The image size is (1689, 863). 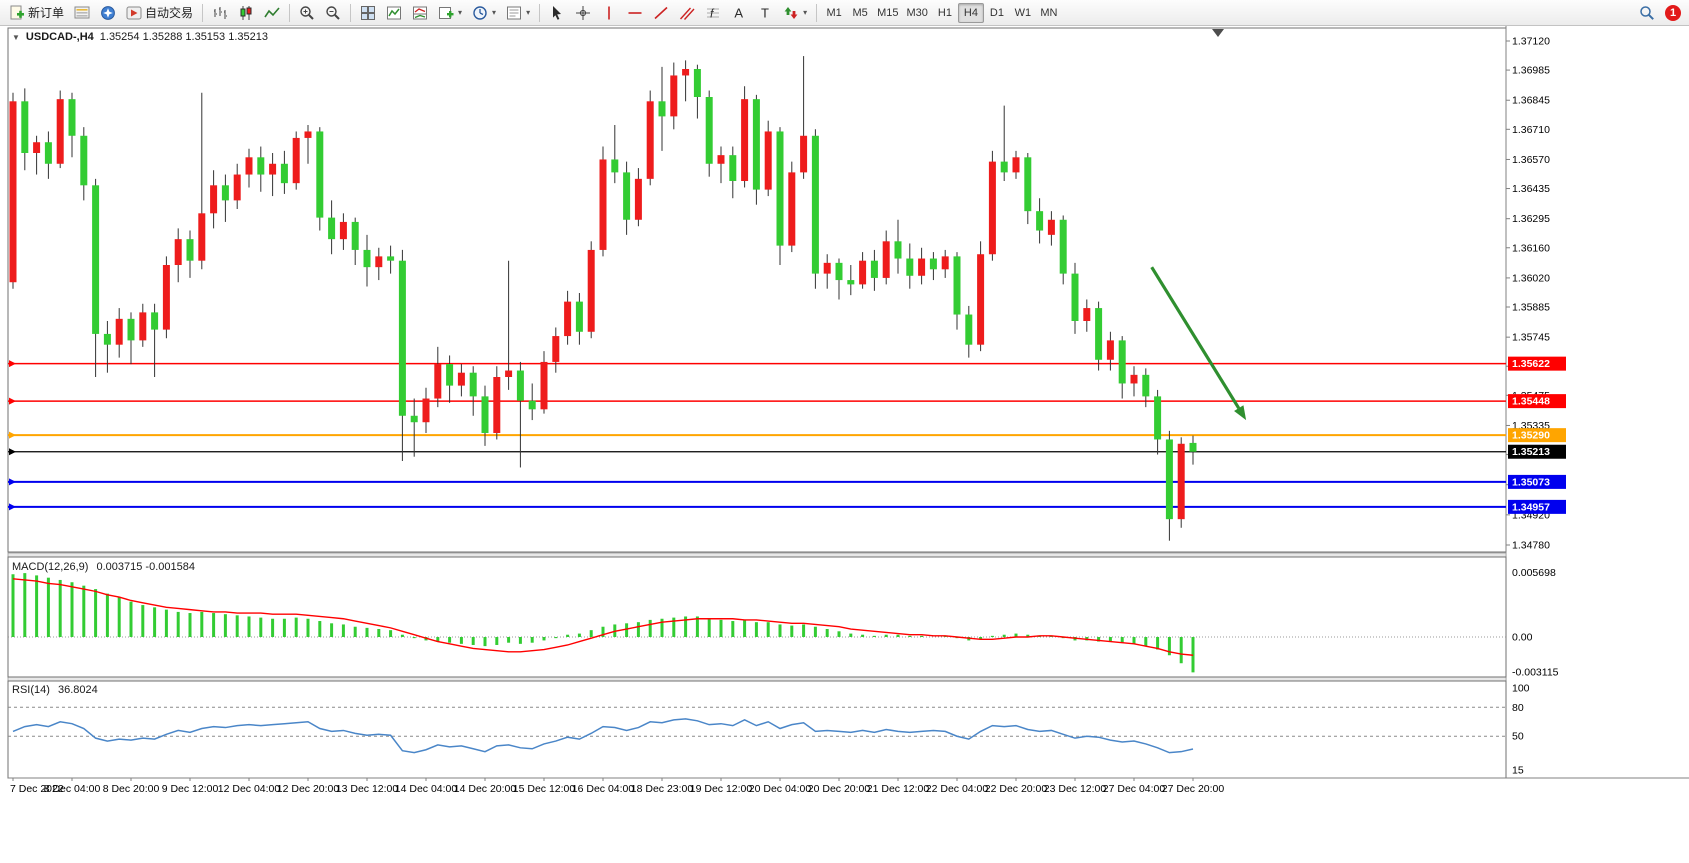 What do you see at coordinates (661, 13) in the screenshot?
I see `trendline-tool-button` at bounding box center [661, 13].